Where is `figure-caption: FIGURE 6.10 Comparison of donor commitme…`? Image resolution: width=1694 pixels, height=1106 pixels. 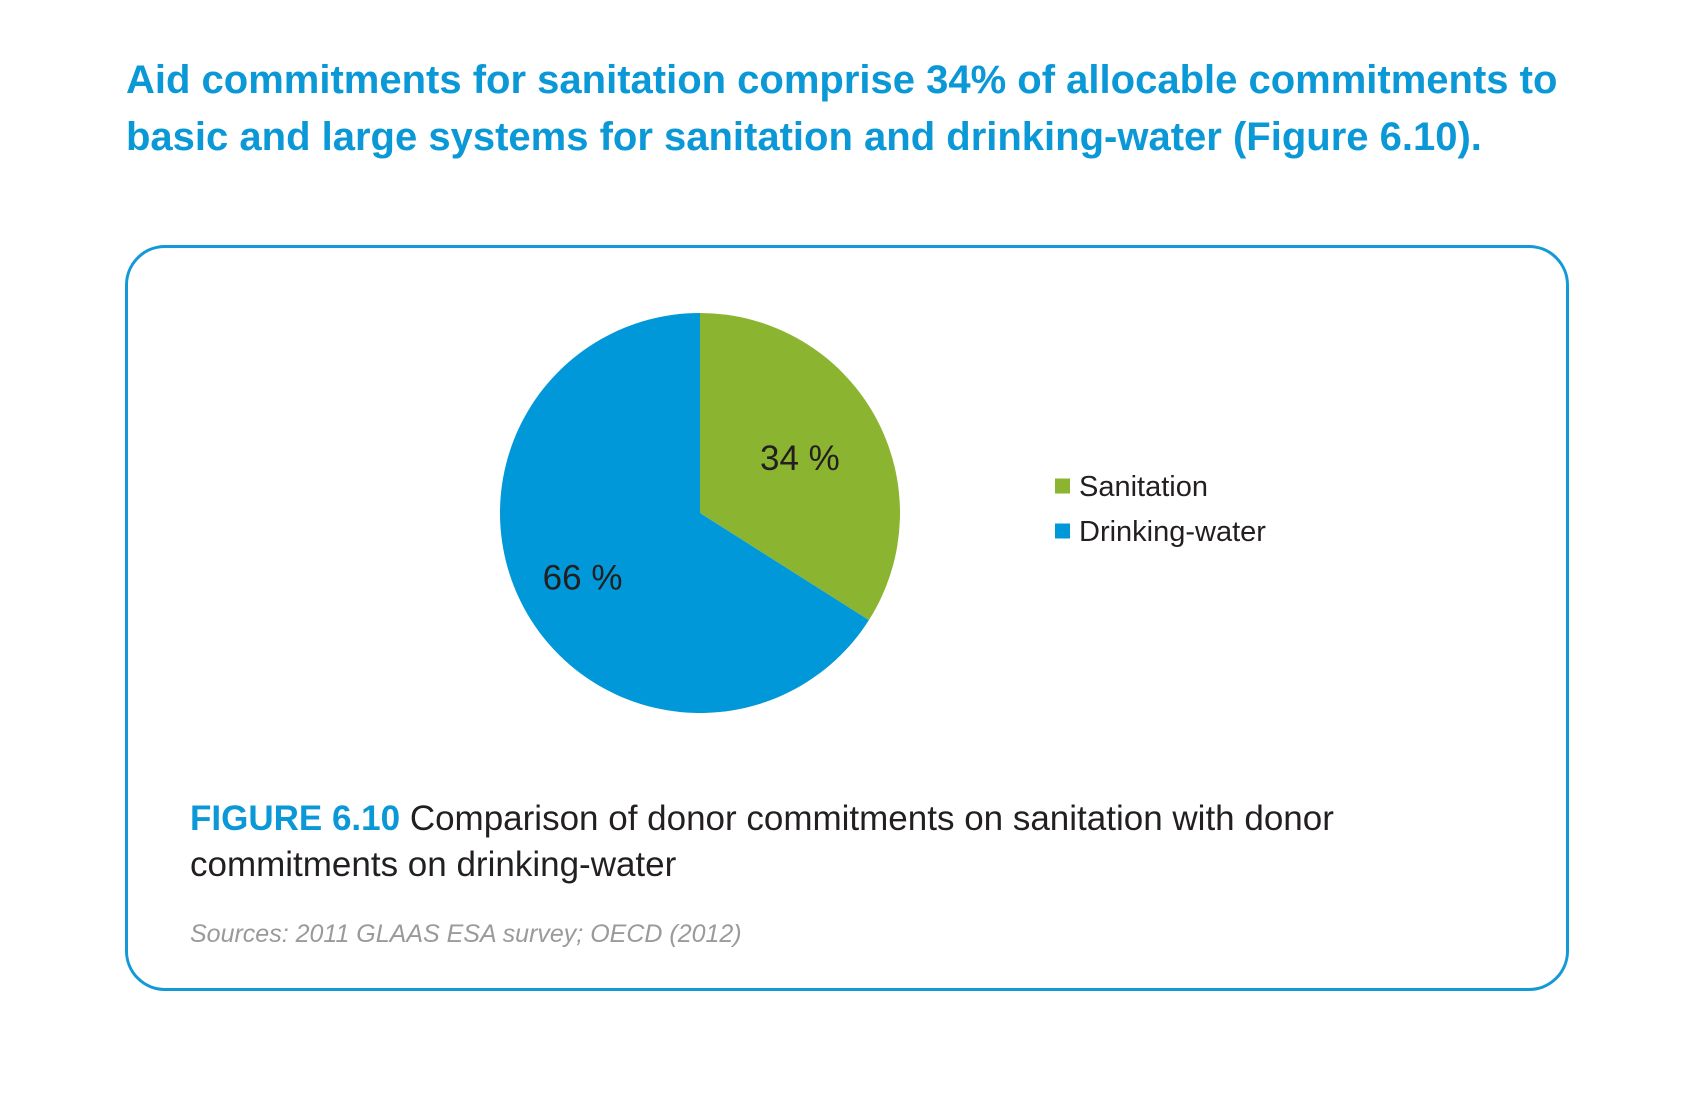
figure-caption: FIGURE 6.10 Comparison of donor commitme… is located at coordinates (860, 842).